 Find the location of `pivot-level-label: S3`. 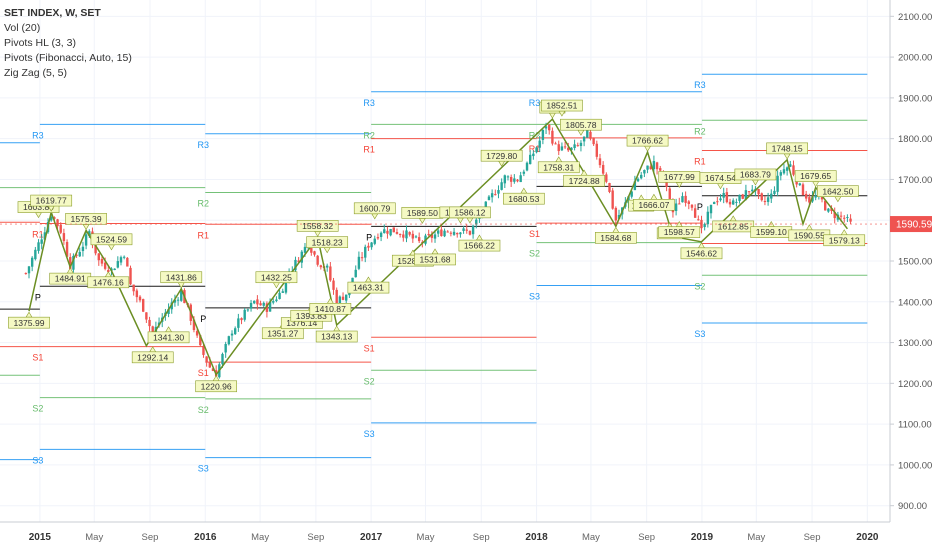

pivot-level-label: S3 is located at coordinates (37, 460).